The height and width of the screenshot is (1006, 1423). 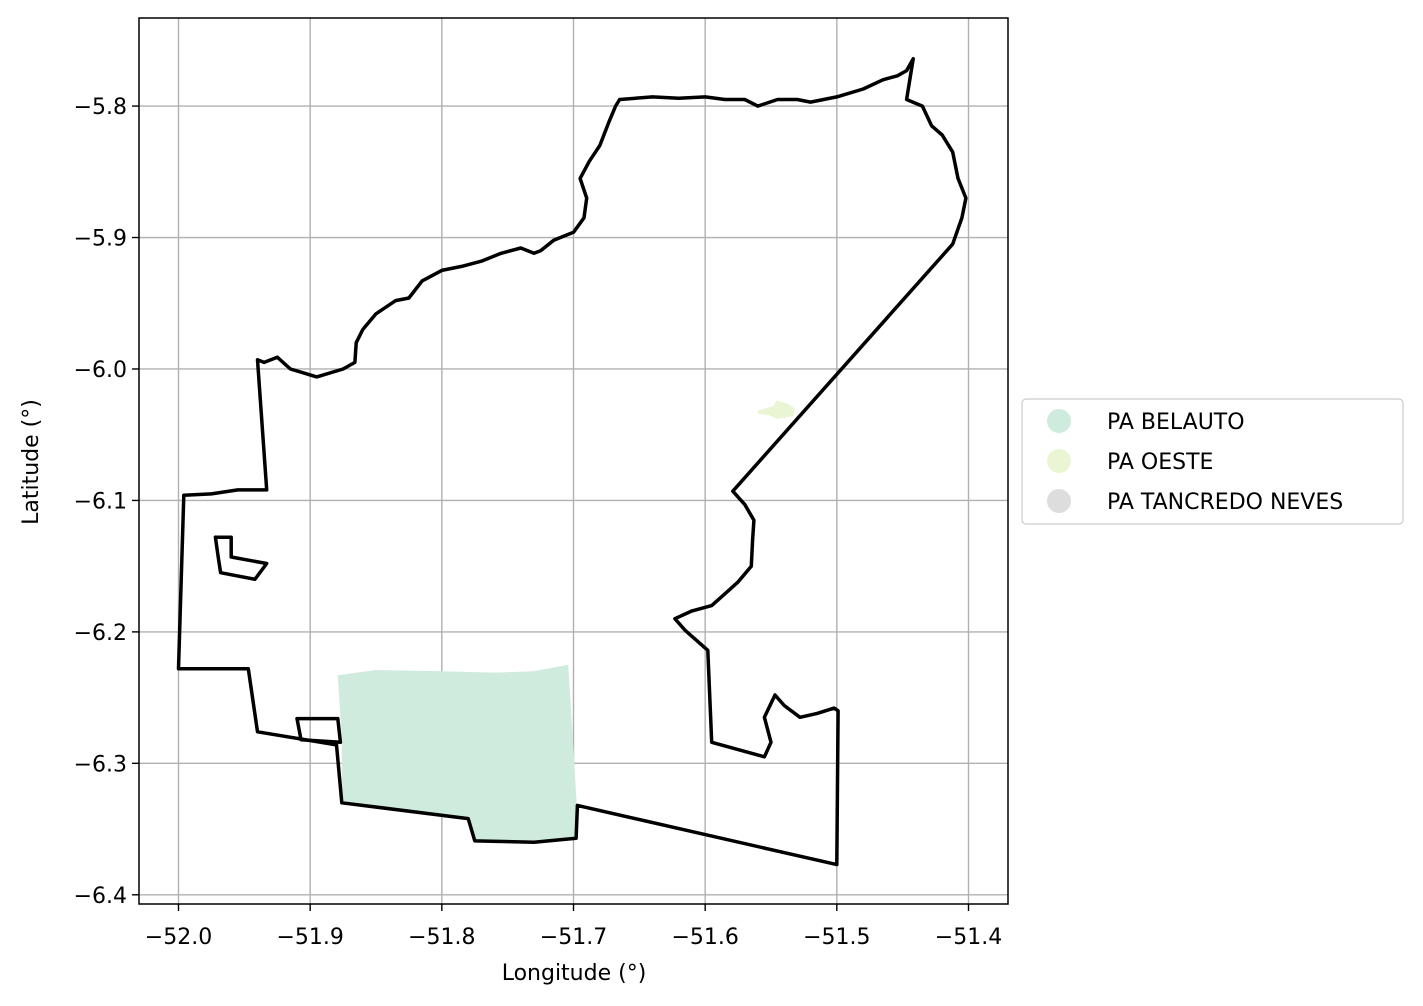 What do you see at coordinates (968, 937) in the screenshot?
I see `x-tick-label-6: −51.4` at bounding box center [968, 937].